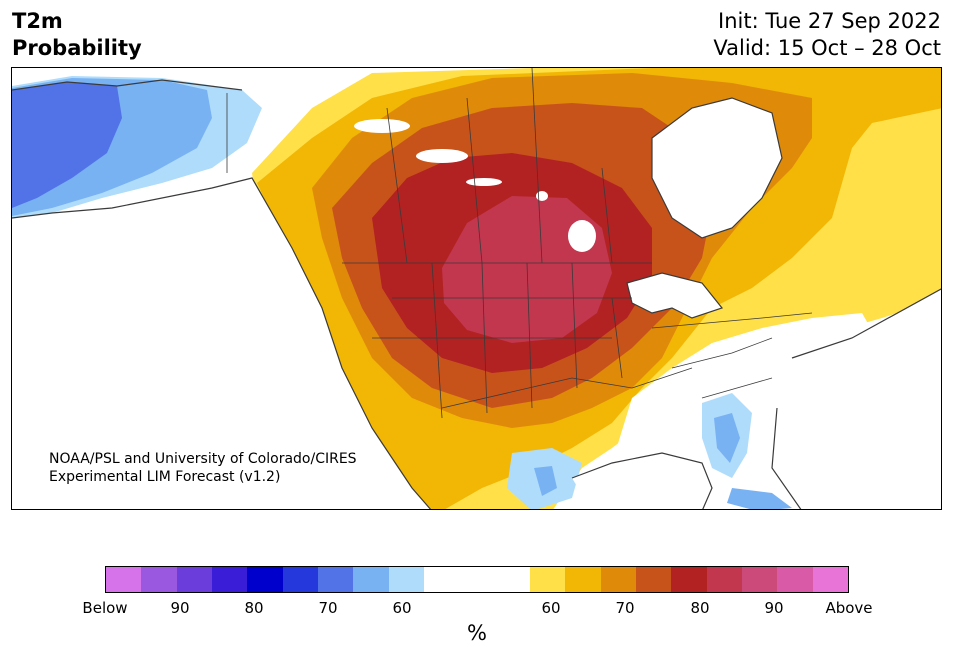 Image resolution: width=953 pixels, height=659 pixels. Describe the element at coordinates (856, 399) in the screenshot. I see `atlantic-ocean` at that location.